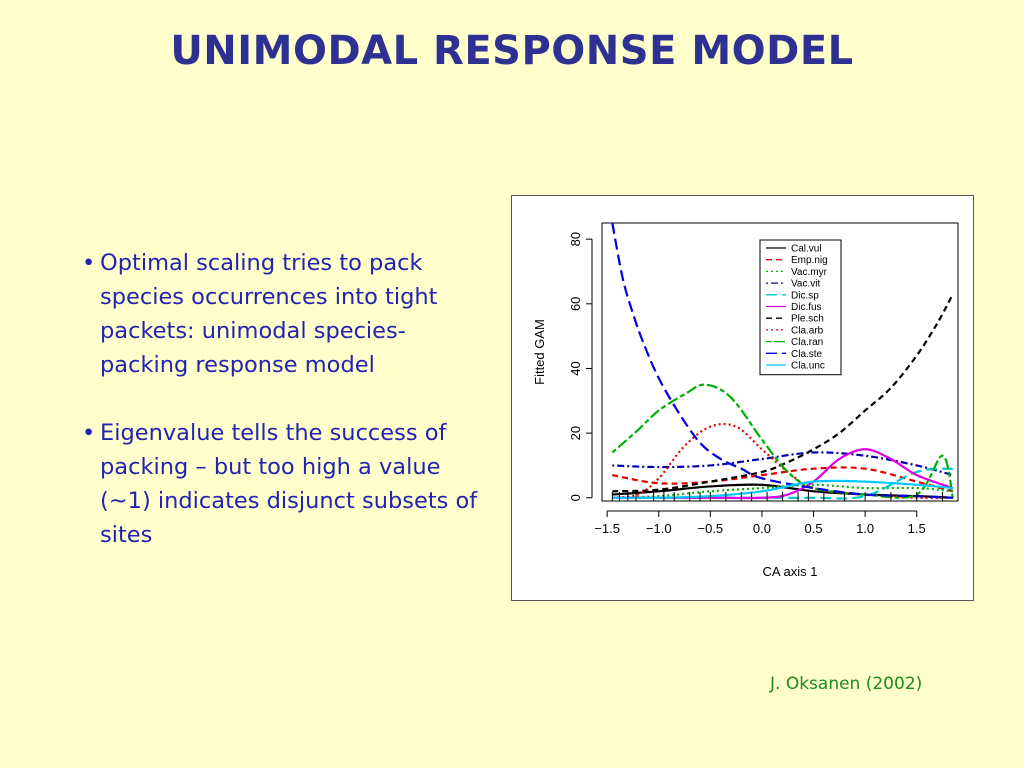 The width and height of the screenshot is (1024, 768). What do you see at coordinates (808, 366) in the screenshot?
I see `legend-label: Cla.unc` at bounding box center [808, 366].